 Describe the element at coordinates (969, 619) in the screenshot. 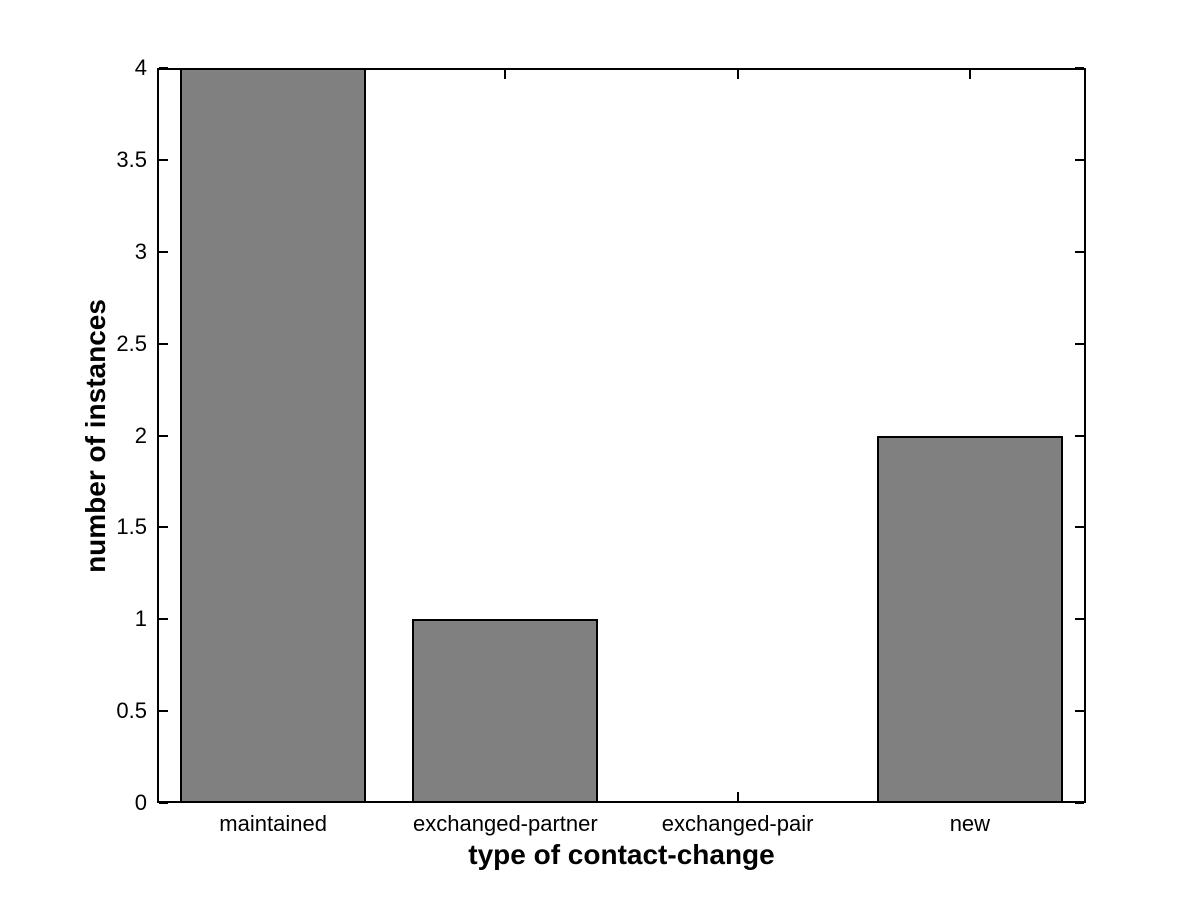

I see `bar-new` at that location.